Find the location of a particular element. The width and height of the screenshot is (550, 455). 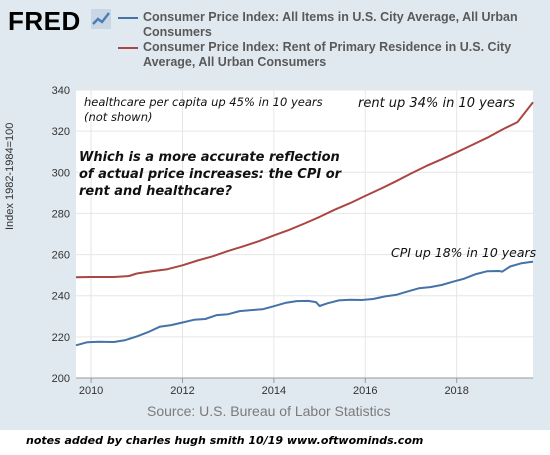

annotation-rent: rent up 34% in 10 years is located at coordinates (436, 103).